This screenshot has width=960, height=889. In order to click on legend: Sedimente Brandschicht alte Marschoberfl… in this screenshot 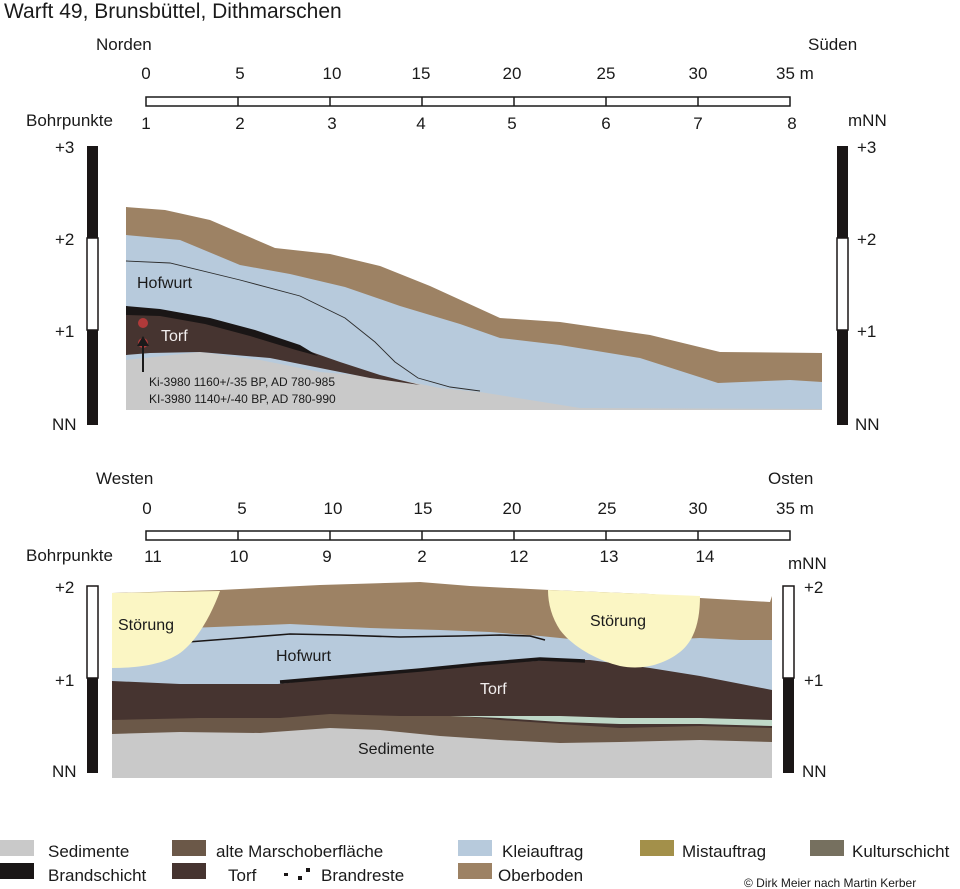, I will do `click(475, 864)`.